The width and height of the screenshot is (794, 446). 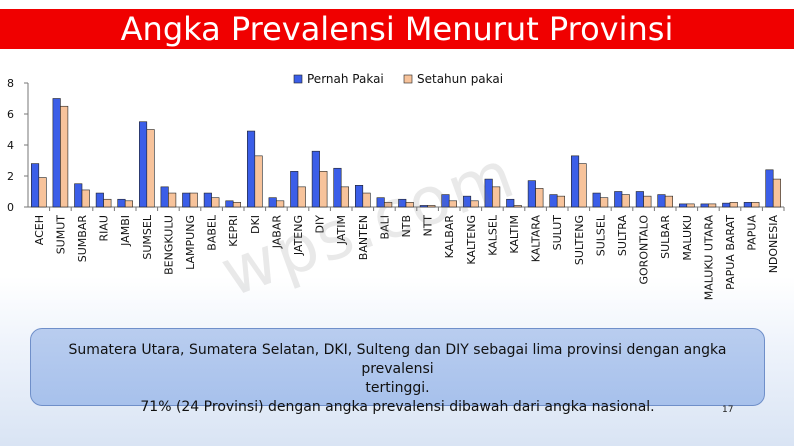 I want to click on y-tick-label: 6, so click(x=10, y=114).